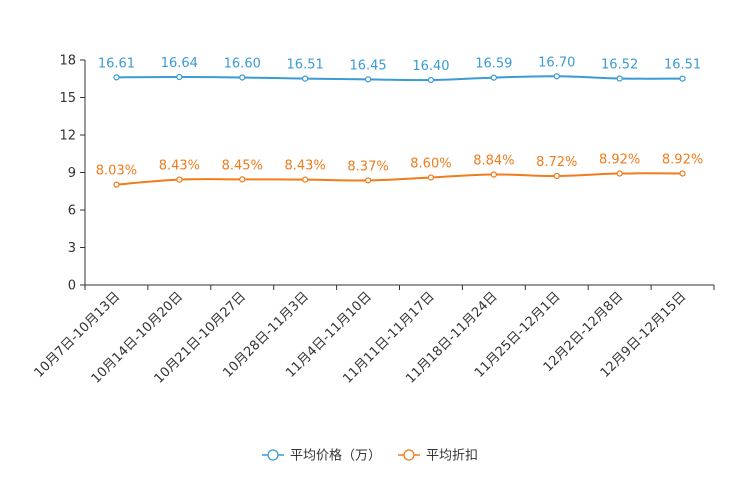 The image size is (744, 496). What do you see at coordinates (67, 61) in the screenshot?
I see `y-tick-label: 18` at bounding box center [67, 61].